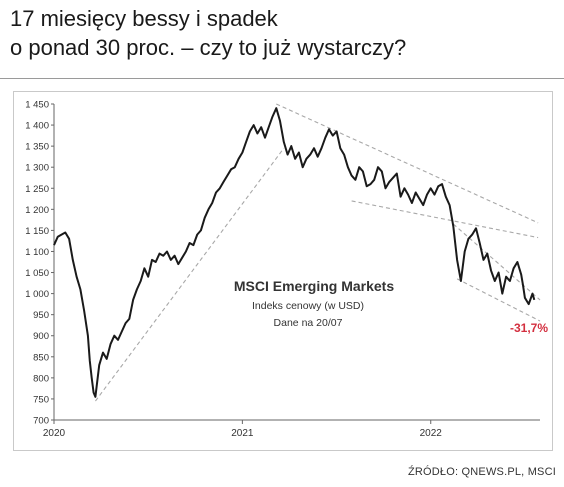 The height and width of the screenshot is (487, 564). What do you see at coordinates (37, 126) in the screenshot?
I see `y-tick-label: 1 400` at bounding box center [37, 126].